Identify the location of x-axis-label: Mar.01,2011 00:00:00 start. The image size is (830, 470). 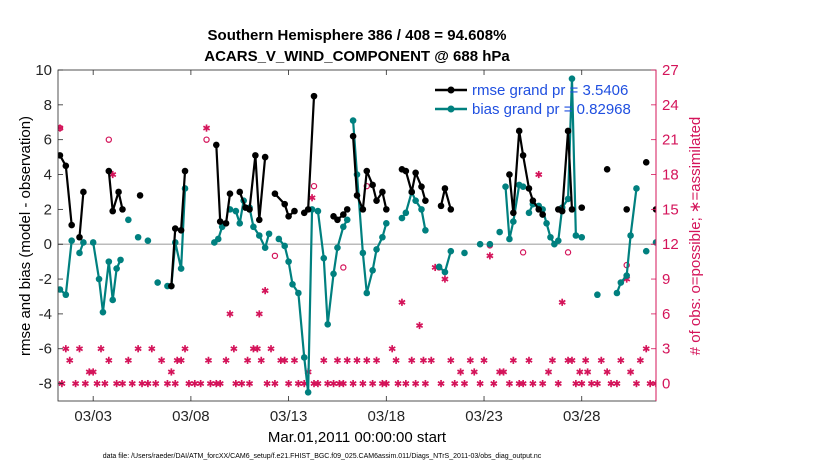
(357, 437).